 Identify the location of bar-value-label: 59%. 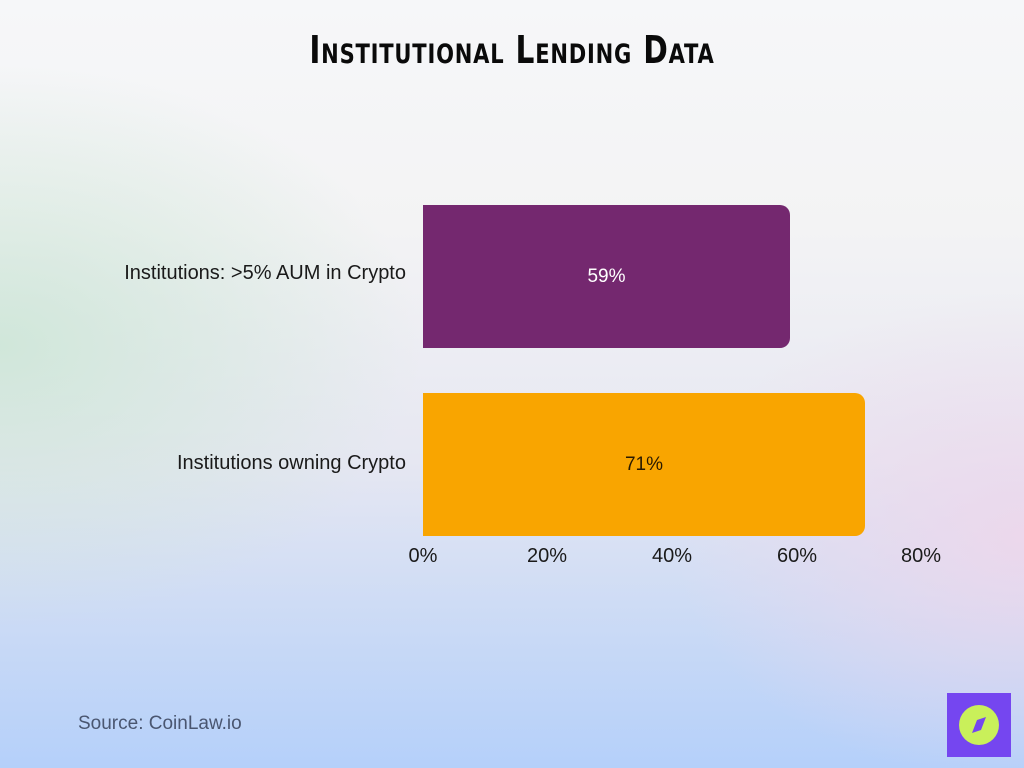
(606, 276).